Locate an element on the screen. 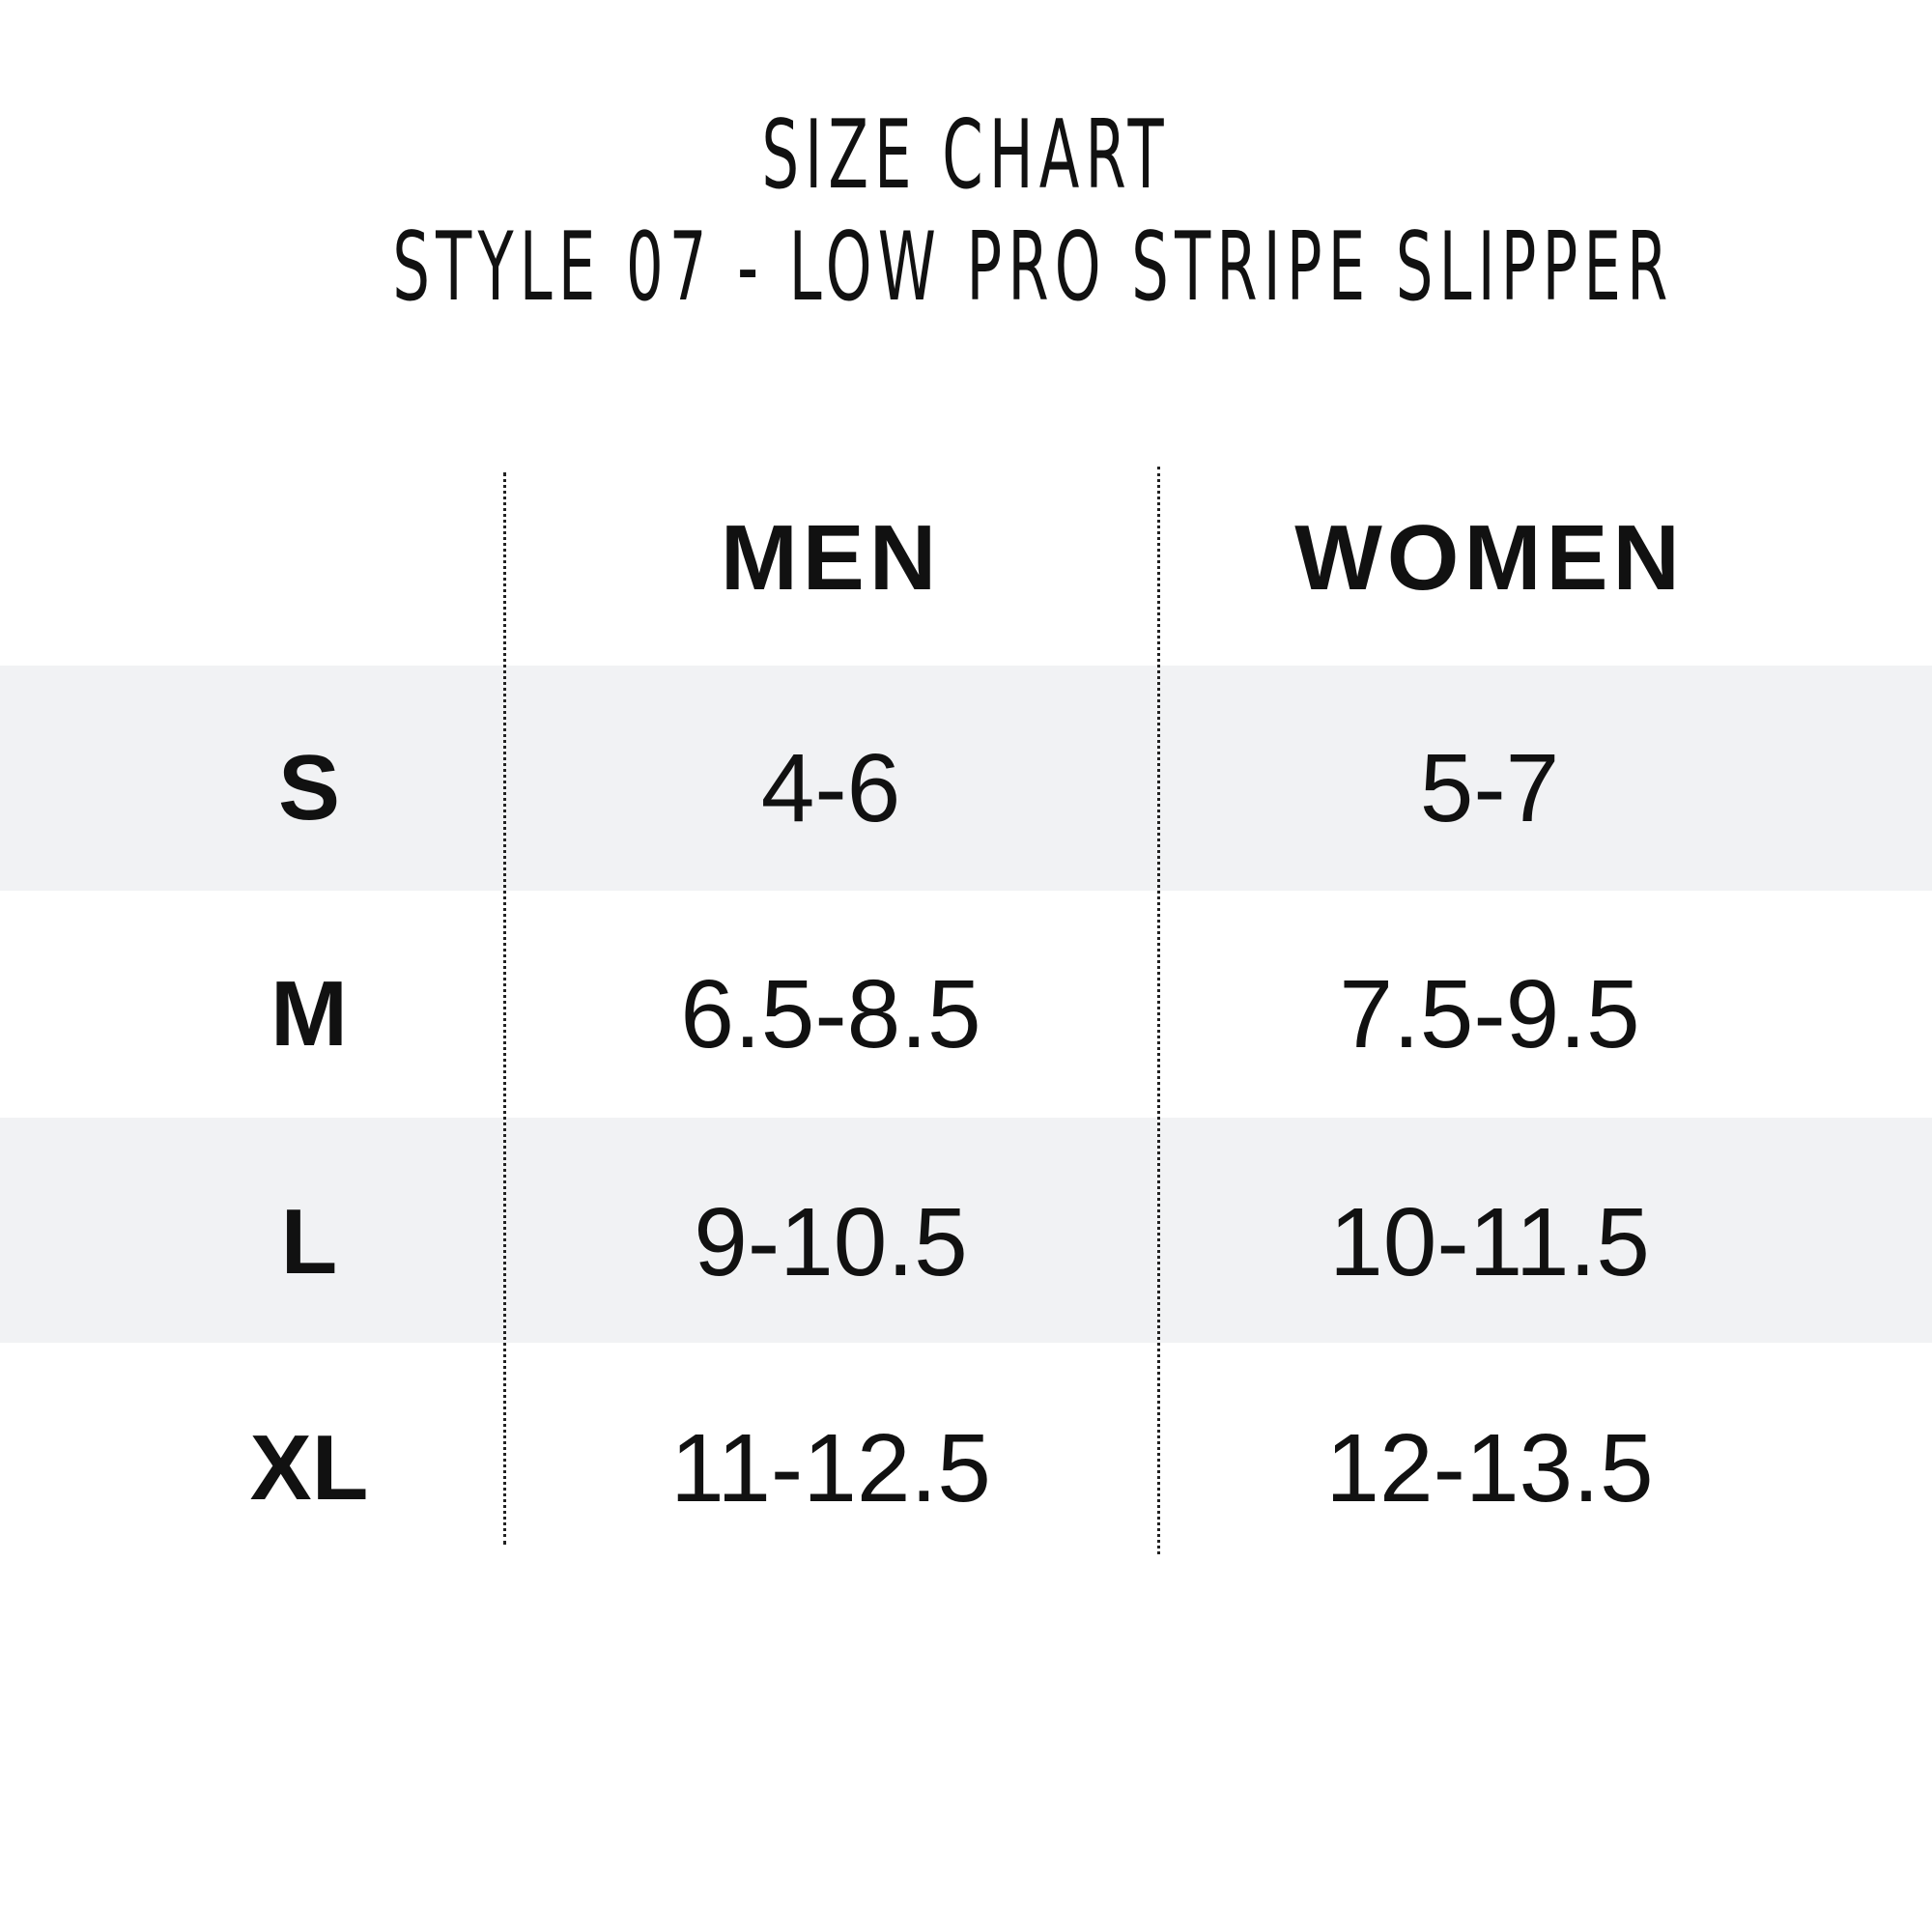 This screenshot has width=1932, height=1932. header-women: WOMEN is located at coordinates (1489, 558).